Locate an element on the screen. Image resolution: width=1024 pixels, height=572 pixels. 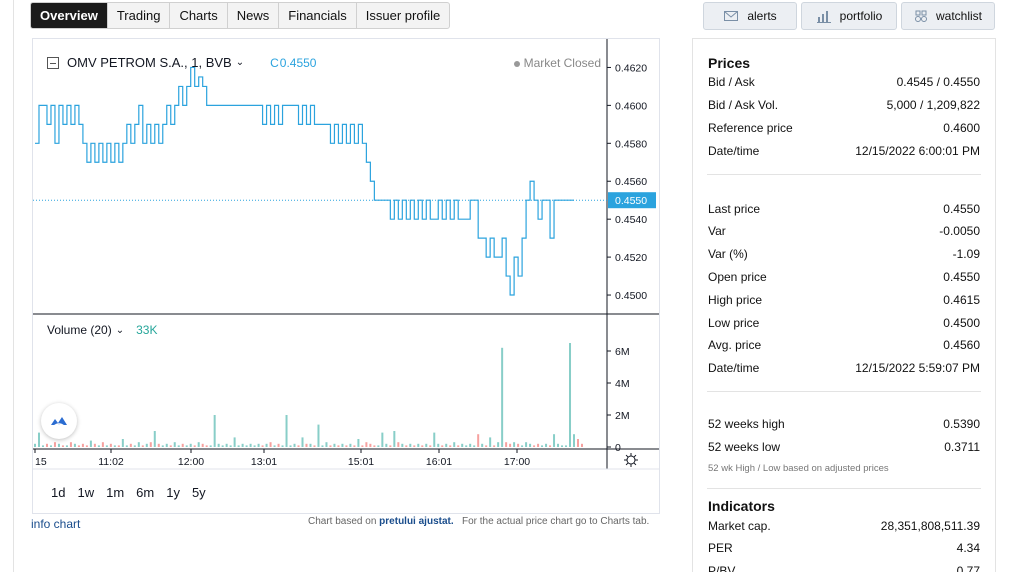
data-row: P/BV 0.77 is located at coordinates (844, 566).